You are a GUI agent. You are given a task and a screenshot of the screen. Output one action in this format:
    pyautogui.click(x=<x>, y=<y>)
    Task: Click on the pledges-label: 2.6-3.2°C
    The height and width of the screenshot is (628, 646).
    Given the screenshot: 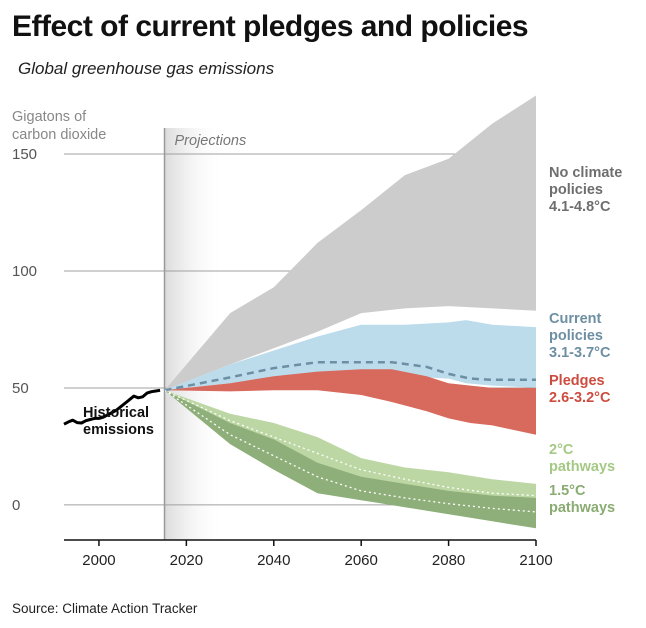 What is the action you would take?
    pyautogui.click(x=580, y=398)
    